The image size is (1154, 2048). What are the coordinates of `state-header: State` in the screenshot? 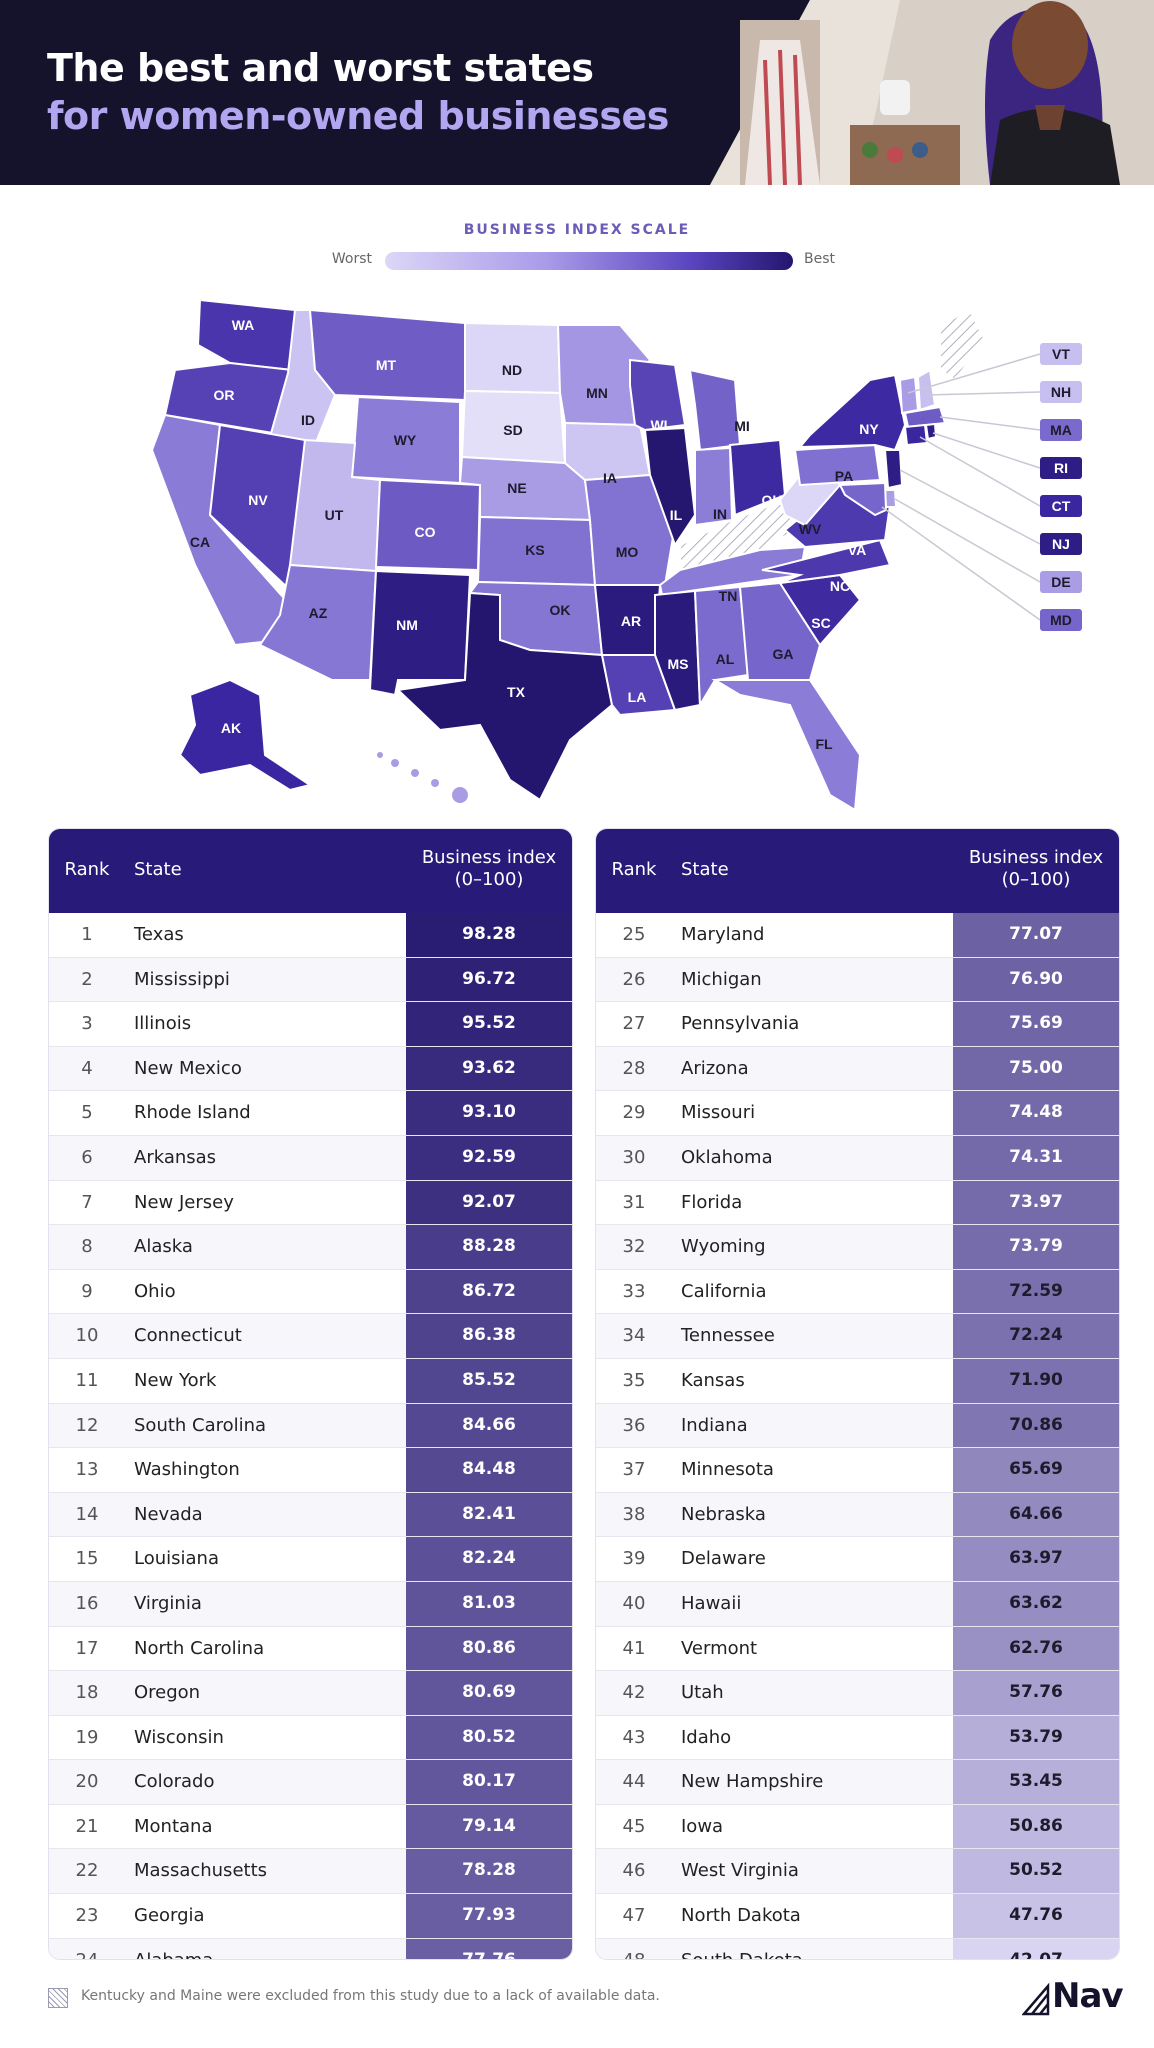 It's located at (705, 869).